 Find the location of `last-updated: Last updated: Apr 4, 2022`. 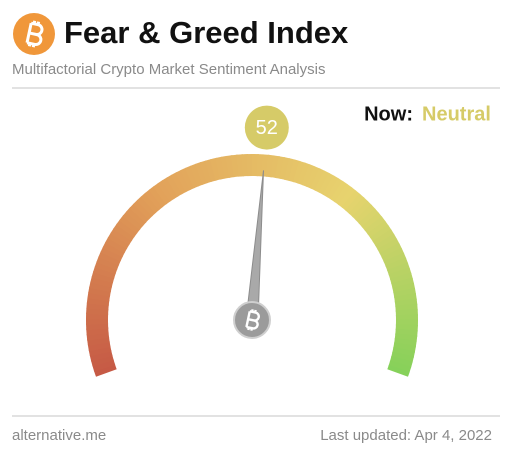

last-updated: Last updated: Apr 4, 2022 is located at coordinates (406, 435).